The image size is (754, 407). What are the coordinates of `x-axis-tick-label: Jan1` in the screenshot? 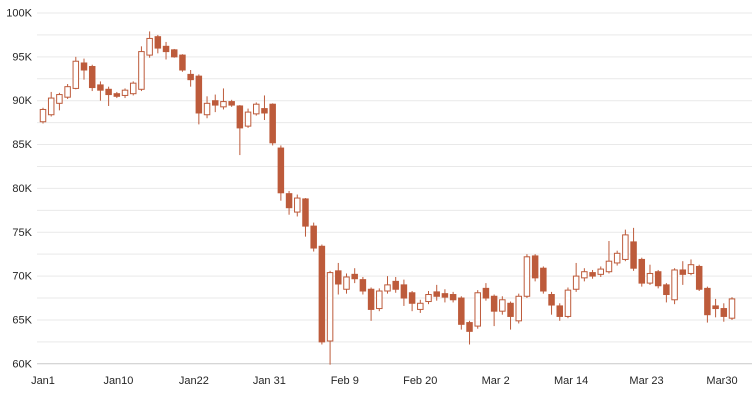 It's located at (43, 381).